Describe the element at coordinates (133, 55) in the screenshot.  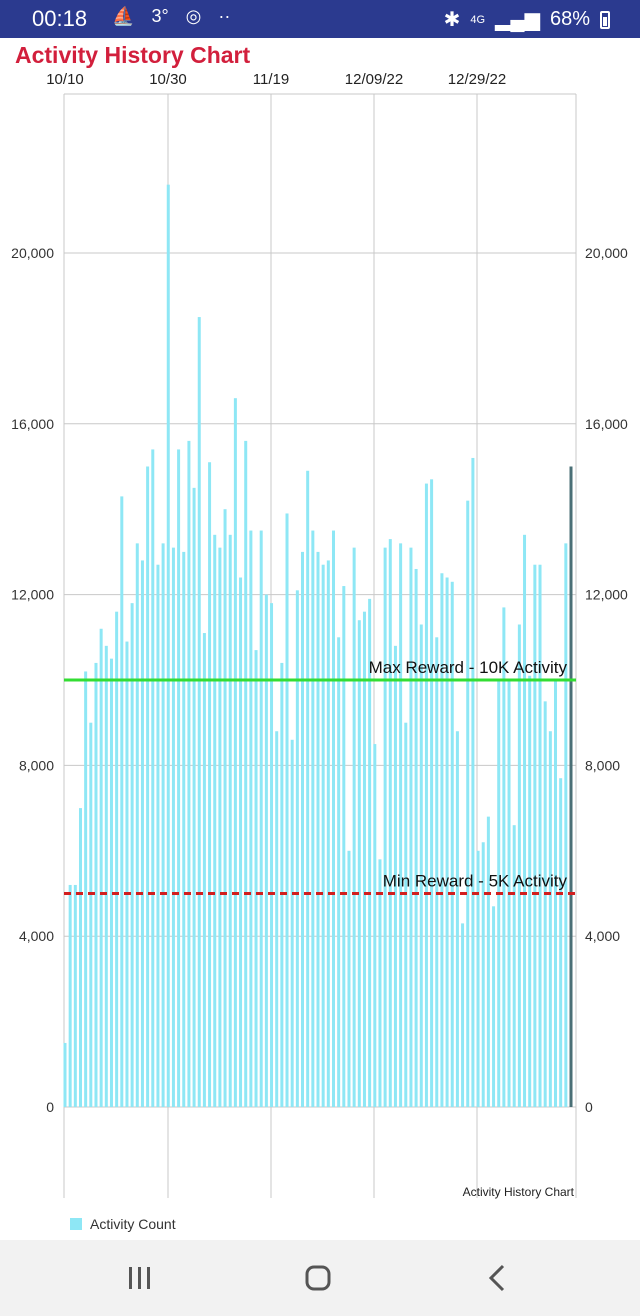
I see `chart-title: Activity History Chart` at that location.